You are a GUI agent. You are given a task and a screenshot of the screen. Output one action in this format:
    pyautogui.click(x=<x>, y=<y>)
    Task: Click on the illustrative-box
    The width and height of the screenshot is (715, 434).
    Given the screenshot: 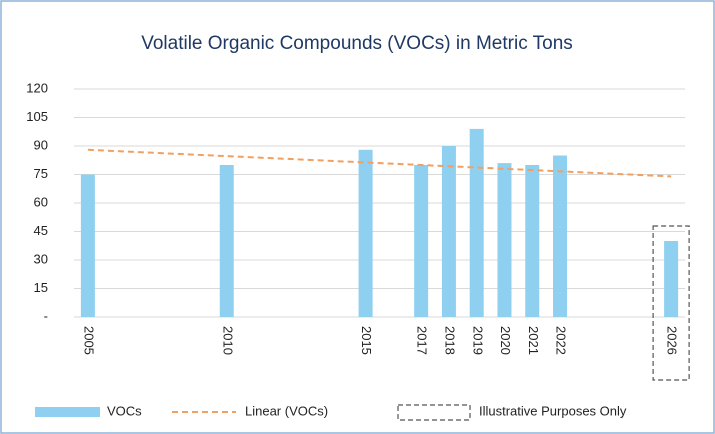 What is the action you would take?
    pyautogui.click(x=671, y=303)
    